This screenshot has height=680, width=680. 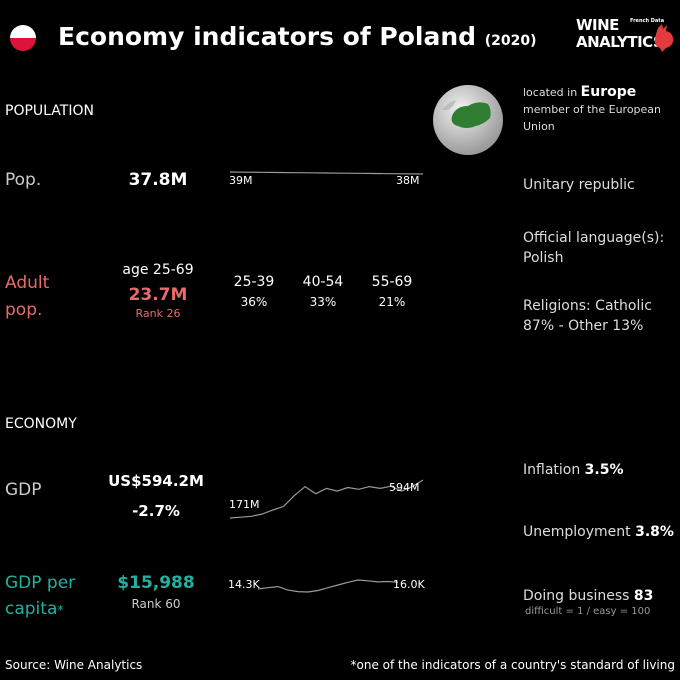 What do you see at coordinates (241, 180) in the screenshot?
I see `pop-spark-start: 39M` at bounding box center [241, 180].